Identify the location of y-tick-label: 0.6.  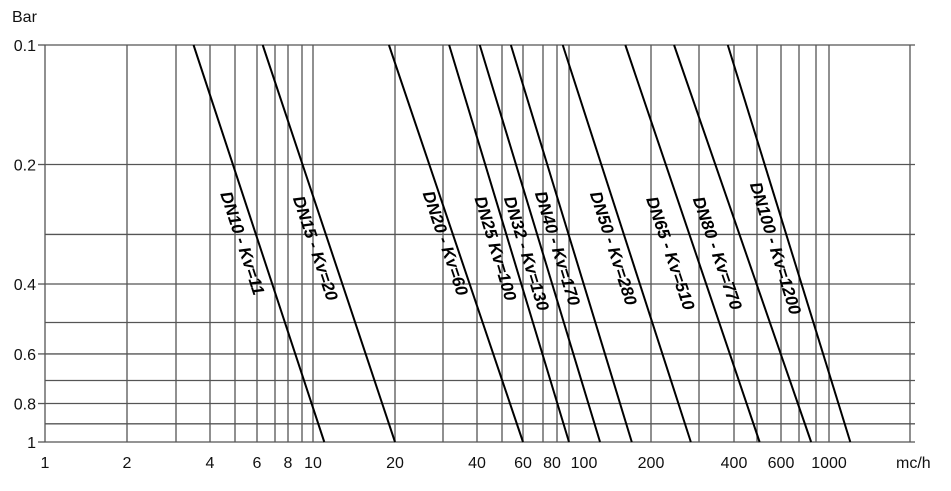
(25, 355).